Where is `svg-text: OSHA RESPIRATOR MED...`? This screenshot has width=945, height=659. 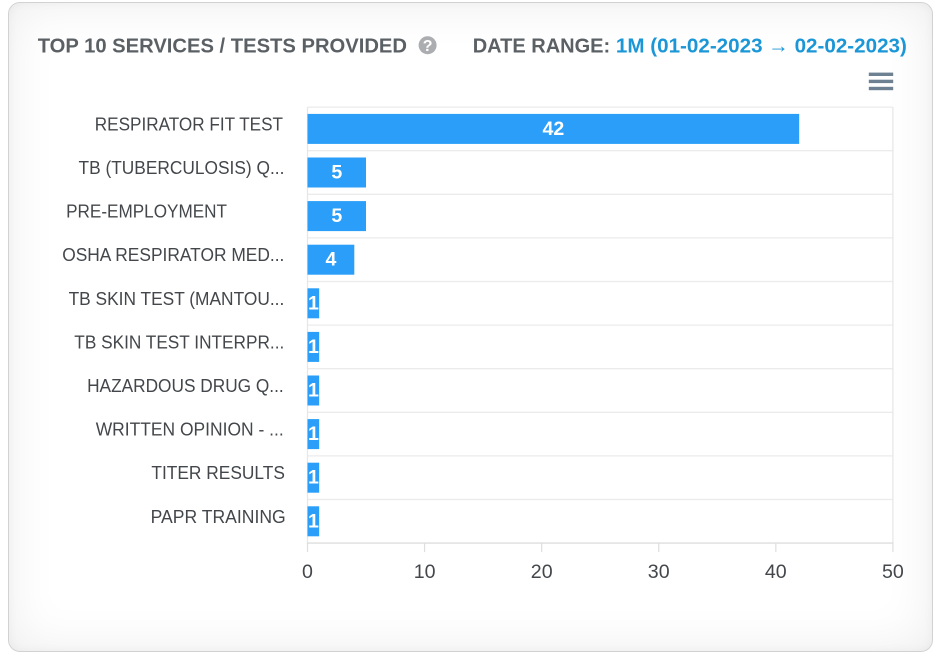
svg-text: OSHA RESPIRATOR MED... is located at coordinates (173, 254).